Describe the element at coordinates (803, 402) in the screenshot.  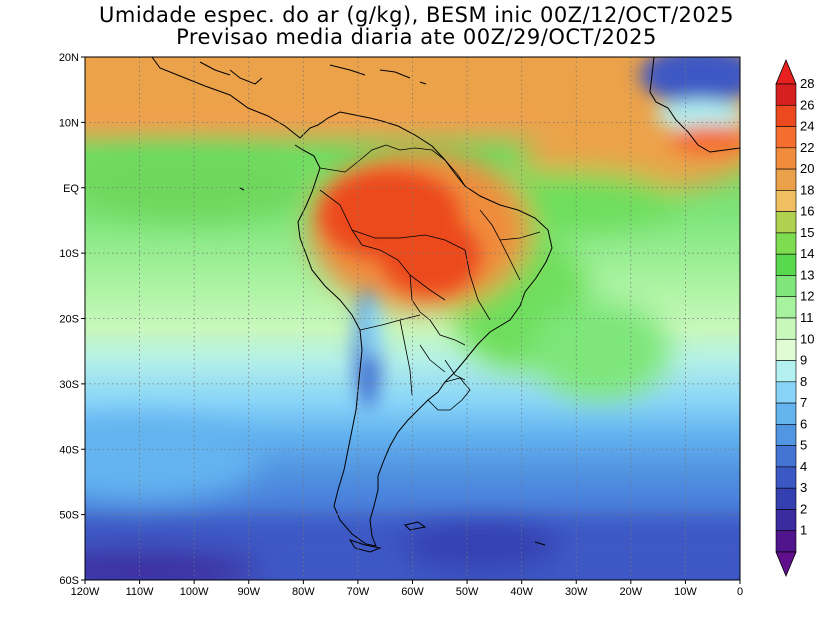
I see `colorbar-label: 7` at that location.